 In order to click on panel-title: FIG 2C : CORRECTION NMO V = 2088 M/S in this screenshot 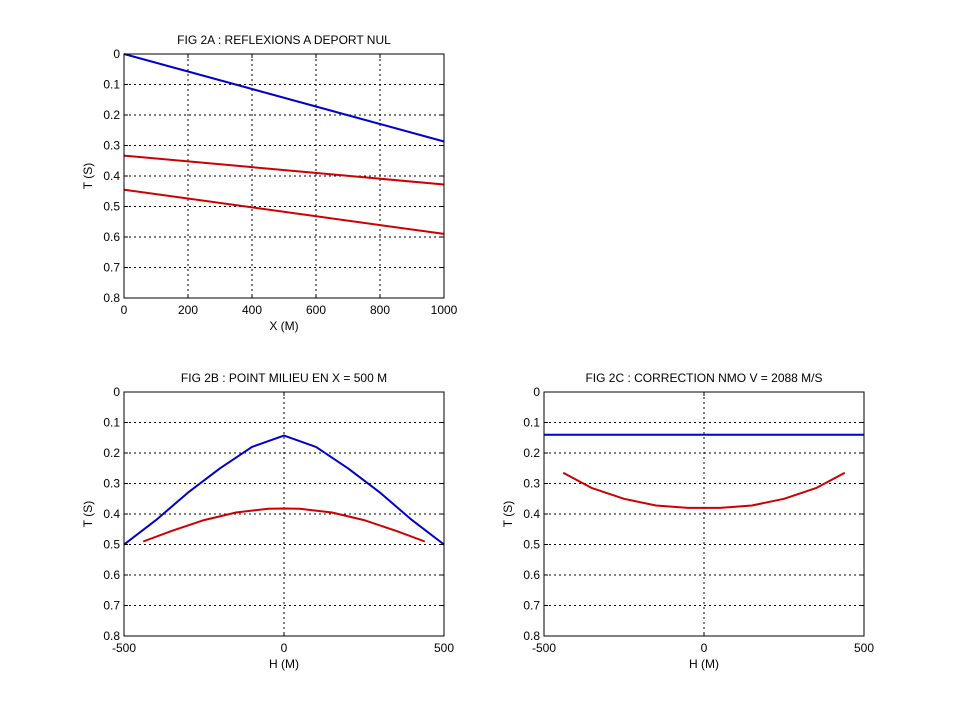, I will do `click(703, 378)`.